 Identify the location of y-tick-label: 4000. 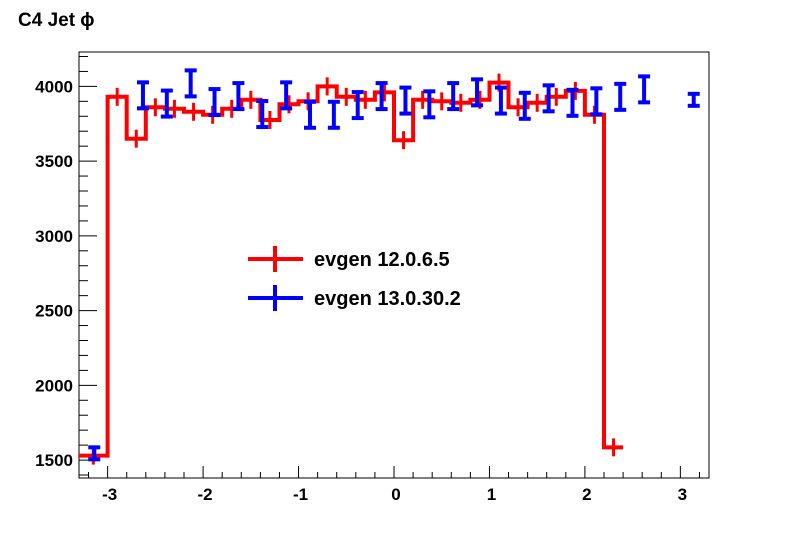
(54, 86).